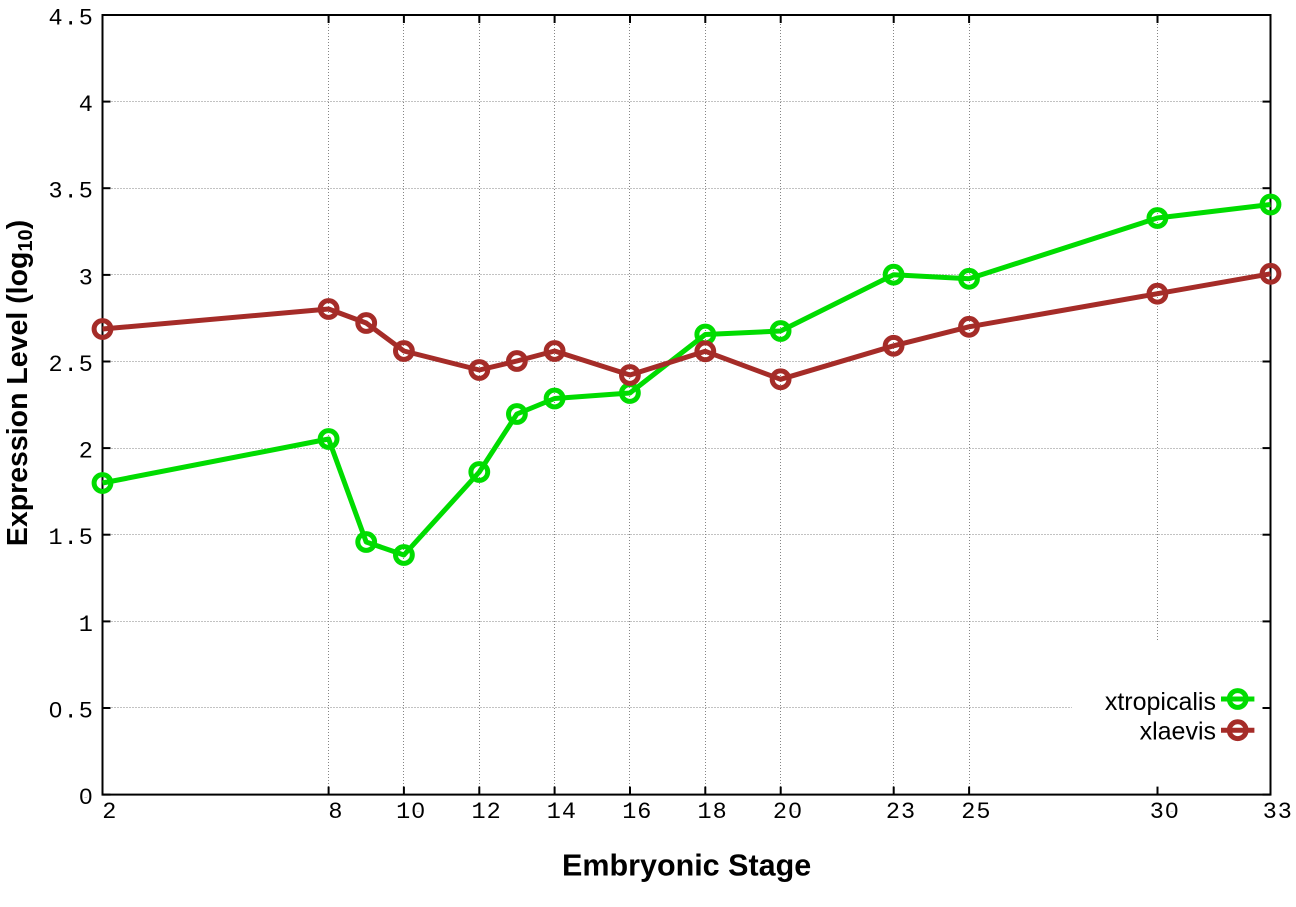 Image resolution: width=1296 pixels, height=907 pixels. Describe the element at coordinates (70, 192) in the screenshot. I see `svg-text: 3.5` at that location.